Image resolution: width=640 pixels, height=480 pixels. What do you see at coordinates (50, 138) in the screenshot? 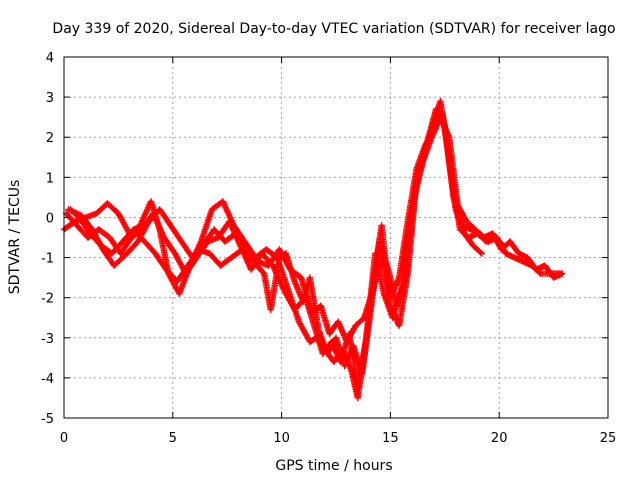
I see `y-tick-label: 2` at bounding box center [50, 138].